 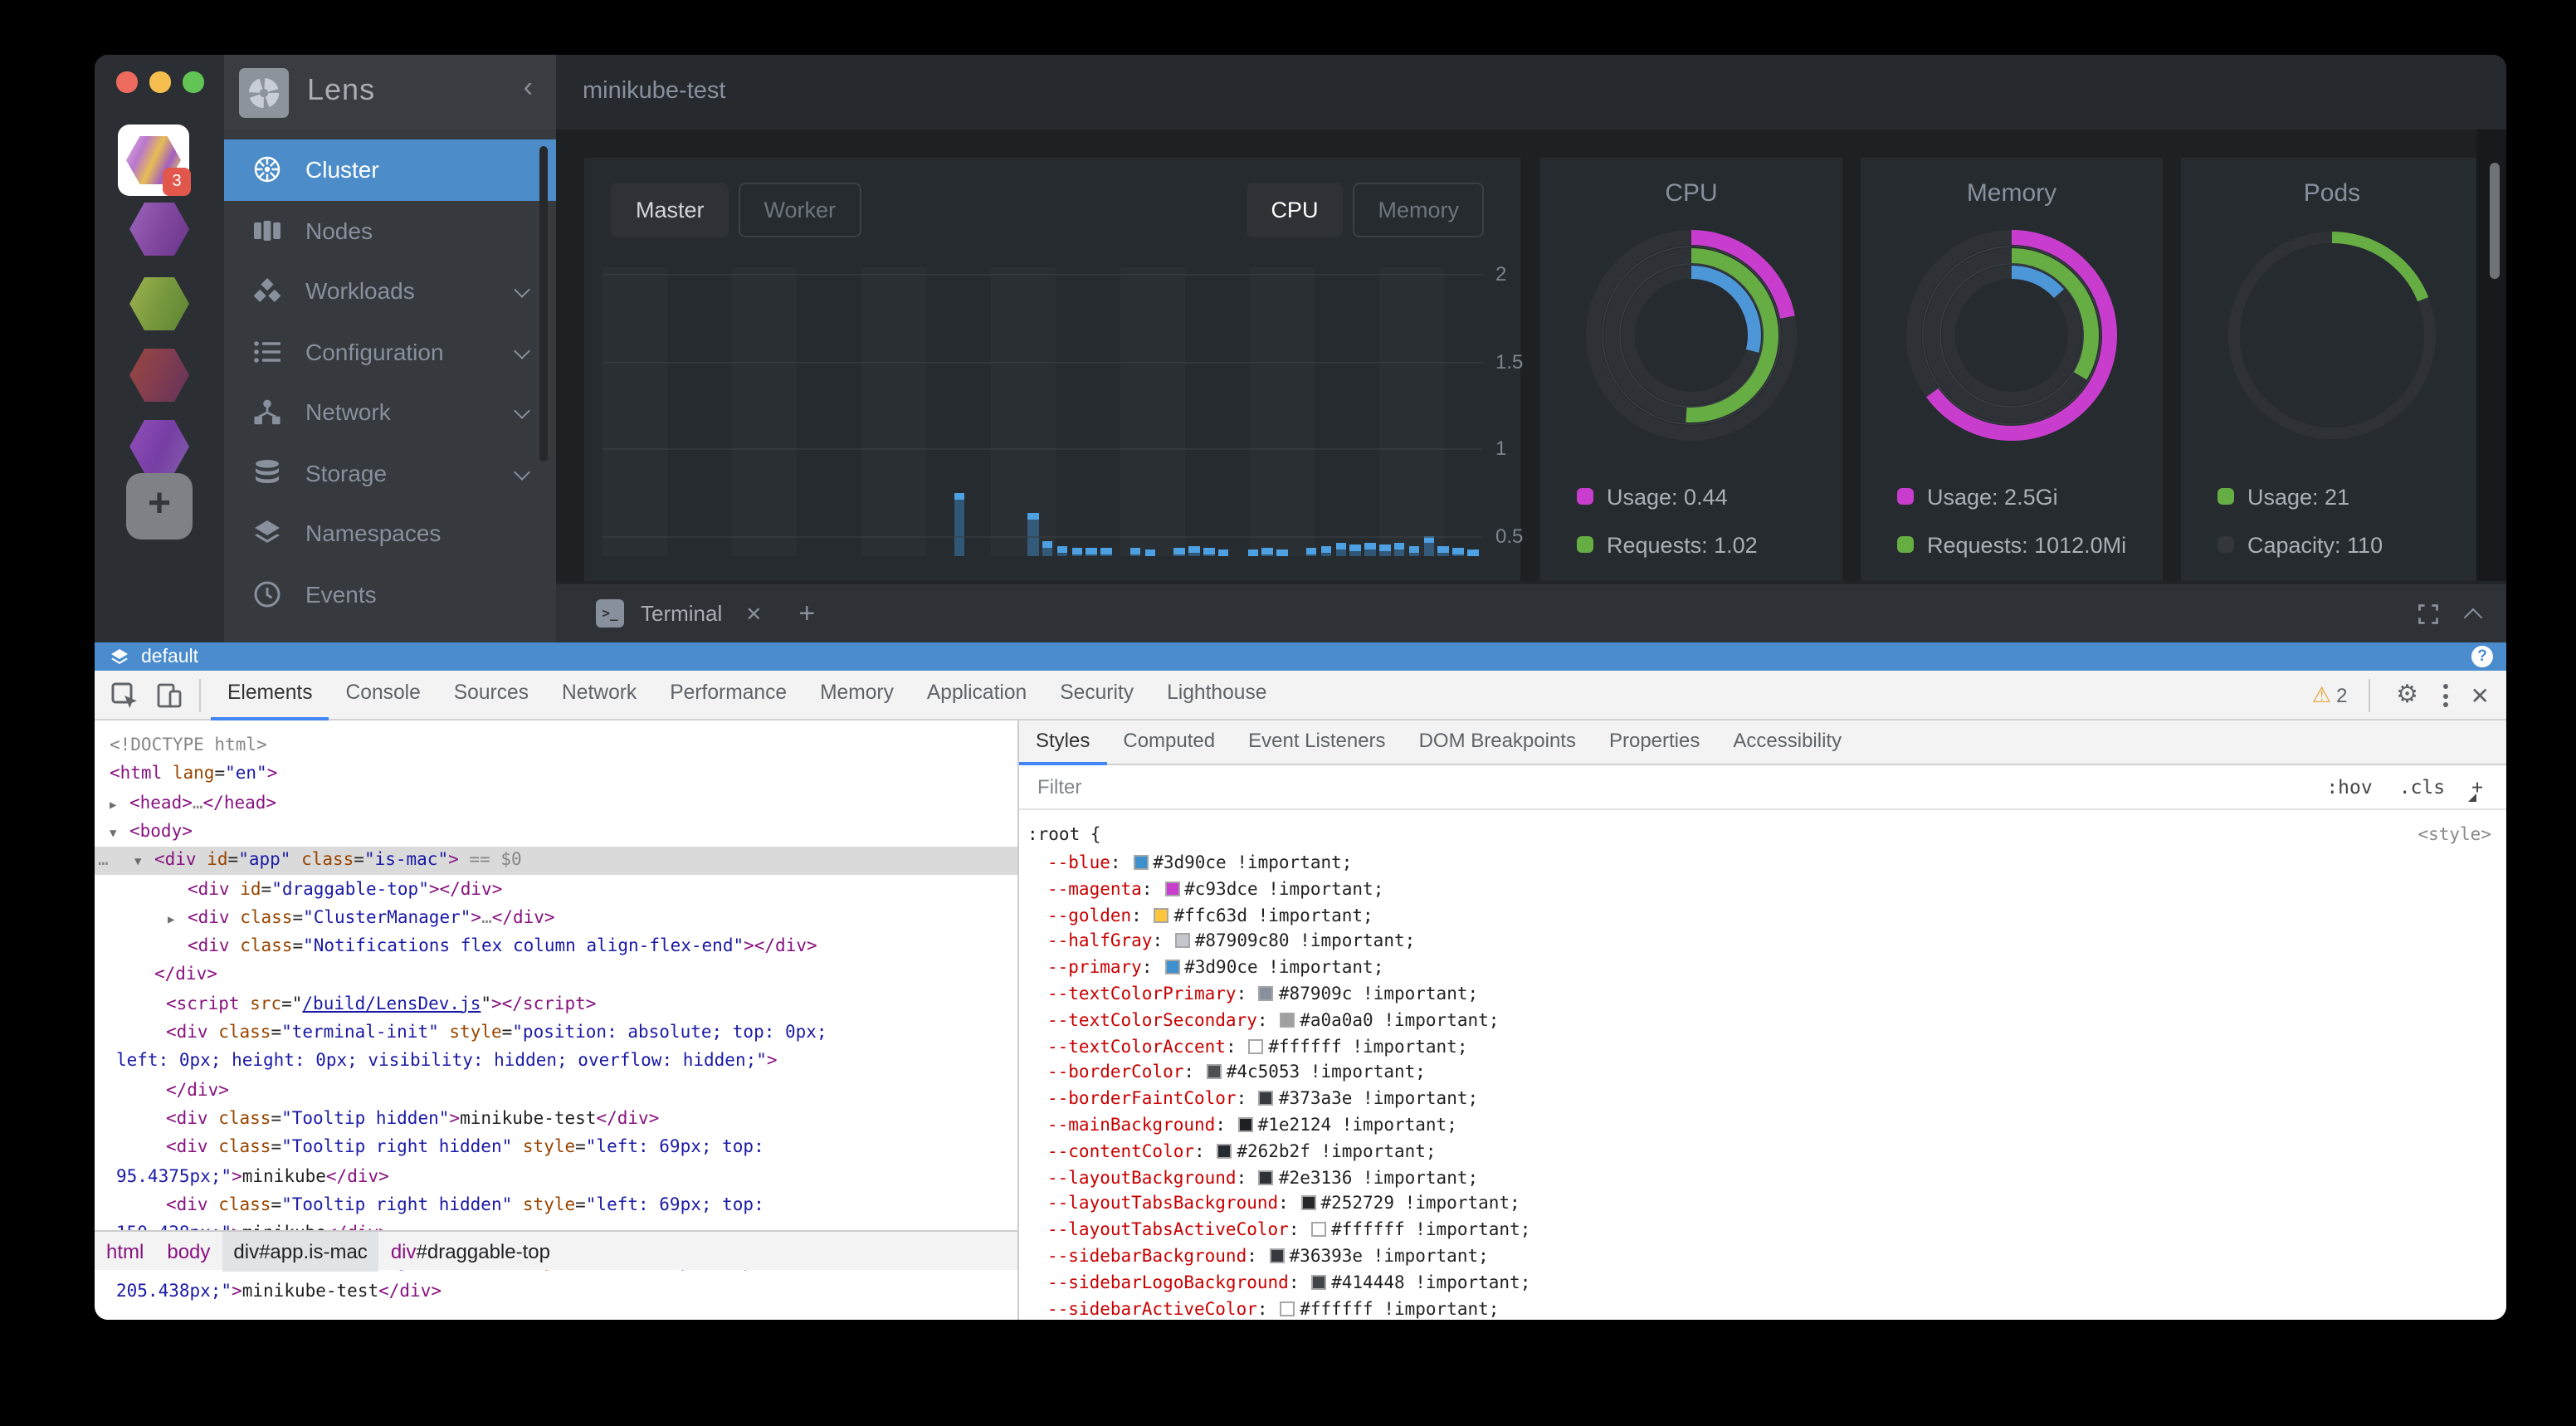 I want to click on tab-accessibility: Accessibility, so click(x=1788, y=739).